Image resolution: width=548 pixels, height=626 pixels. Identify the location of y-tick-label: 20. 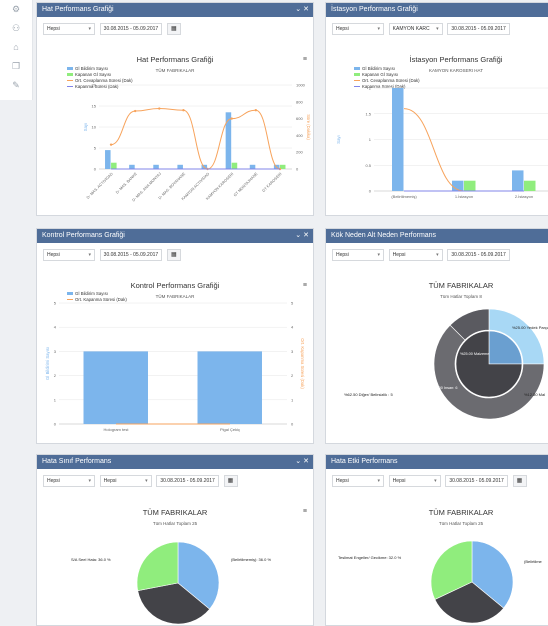
(94, 85).